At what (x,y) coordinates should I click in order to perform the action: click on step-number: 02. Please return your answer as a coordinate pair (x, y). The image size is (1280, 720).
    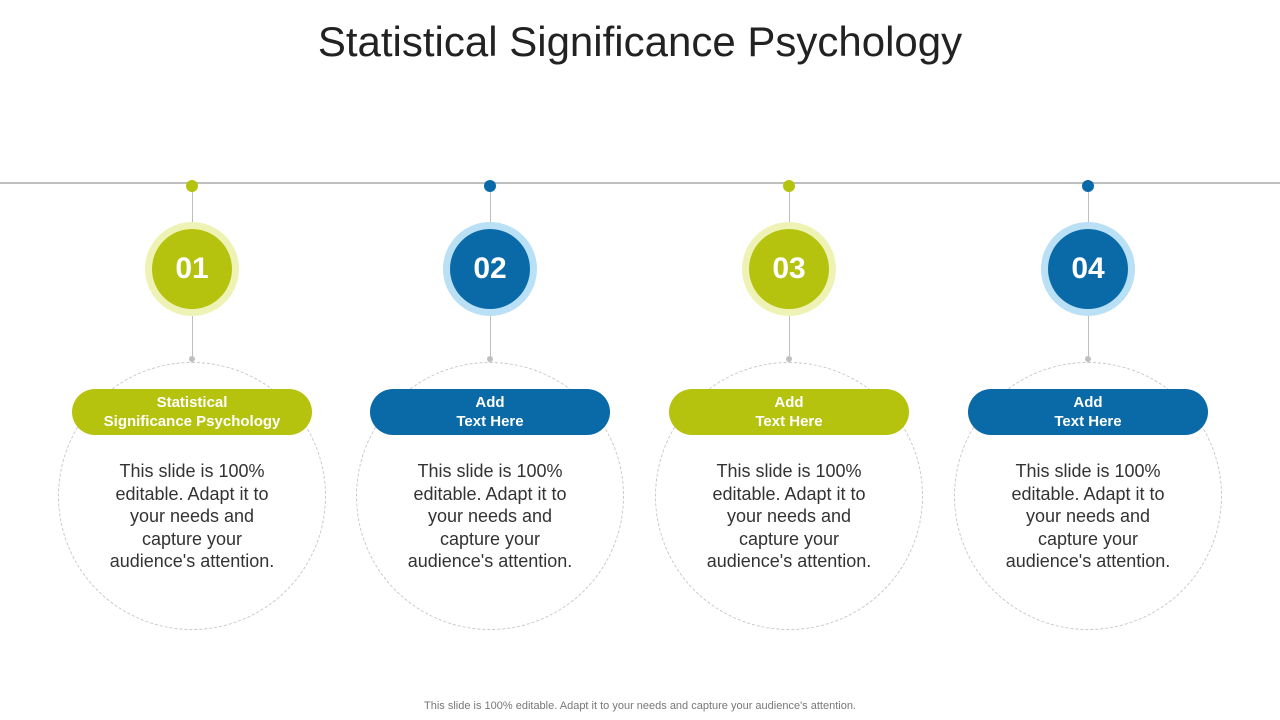
    Looking at the image, I should click on (490, 269).